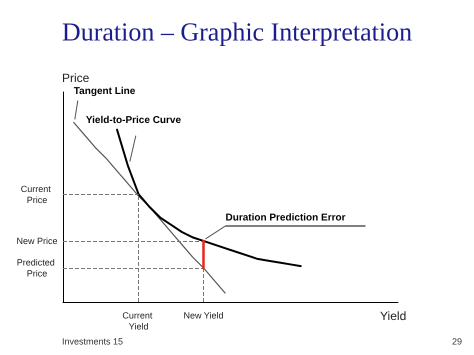 Image resolution: width=474 pixels, height=355 pixels. What do you see at coordinates (37, 267) in the screenshot?
I see `ref-line-label: Predicted Price` at bounding box center [37, 267].